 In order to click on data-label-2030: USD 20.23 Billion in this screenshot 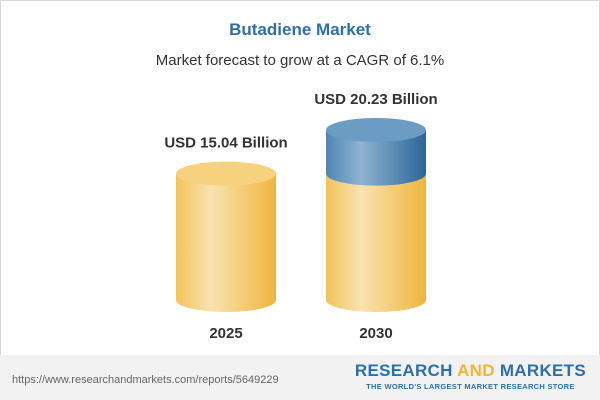, I will do `click(375, 99)`.